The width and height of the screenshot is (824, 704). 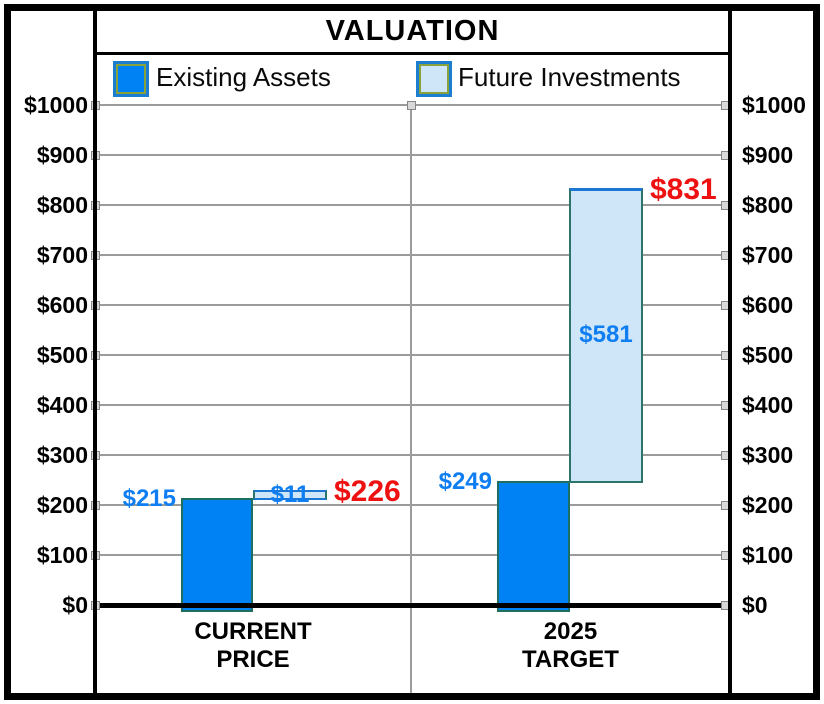 I want to click on total-value-label-1: $226, so click(x=367, y=491).